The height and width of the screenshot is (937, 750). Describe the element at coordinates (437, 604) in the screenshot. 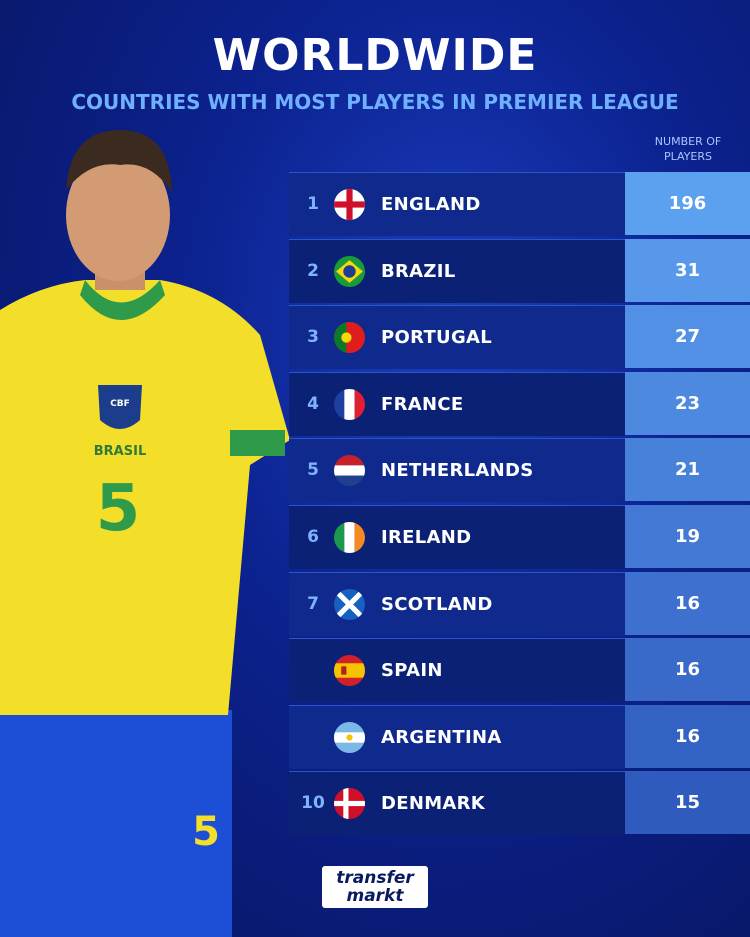

I see `country-name: SCOTLAND` at that location.